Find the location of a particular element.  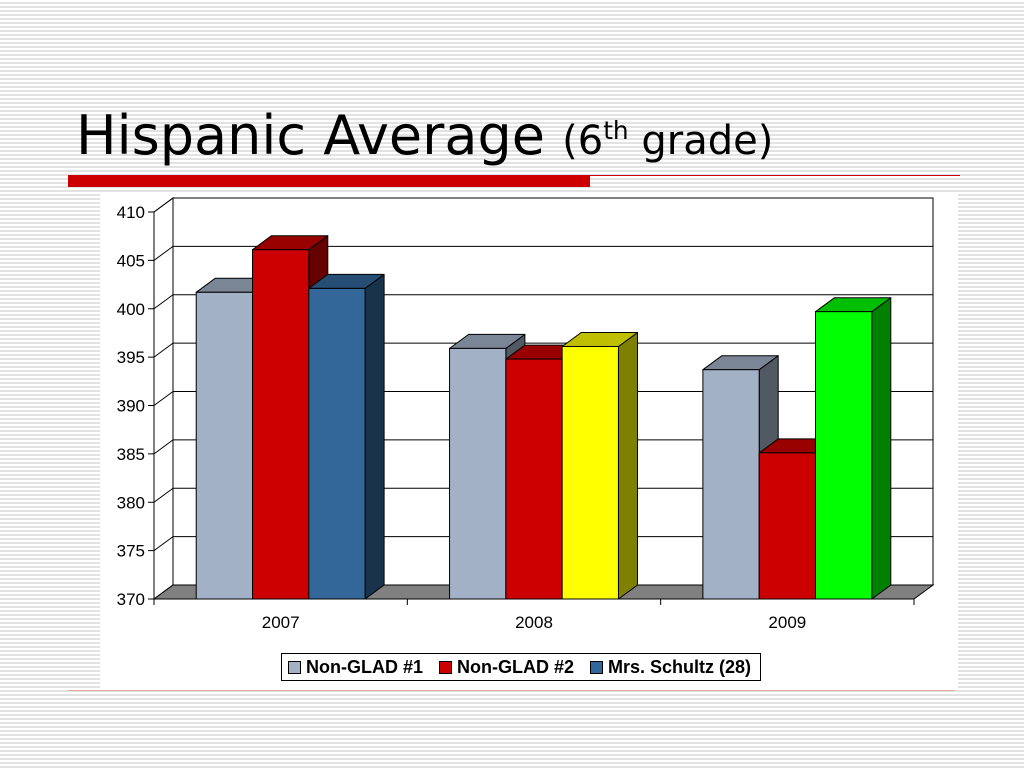

legend-item: Mrs. Schultz (28) is located at coordinates (670, 667).